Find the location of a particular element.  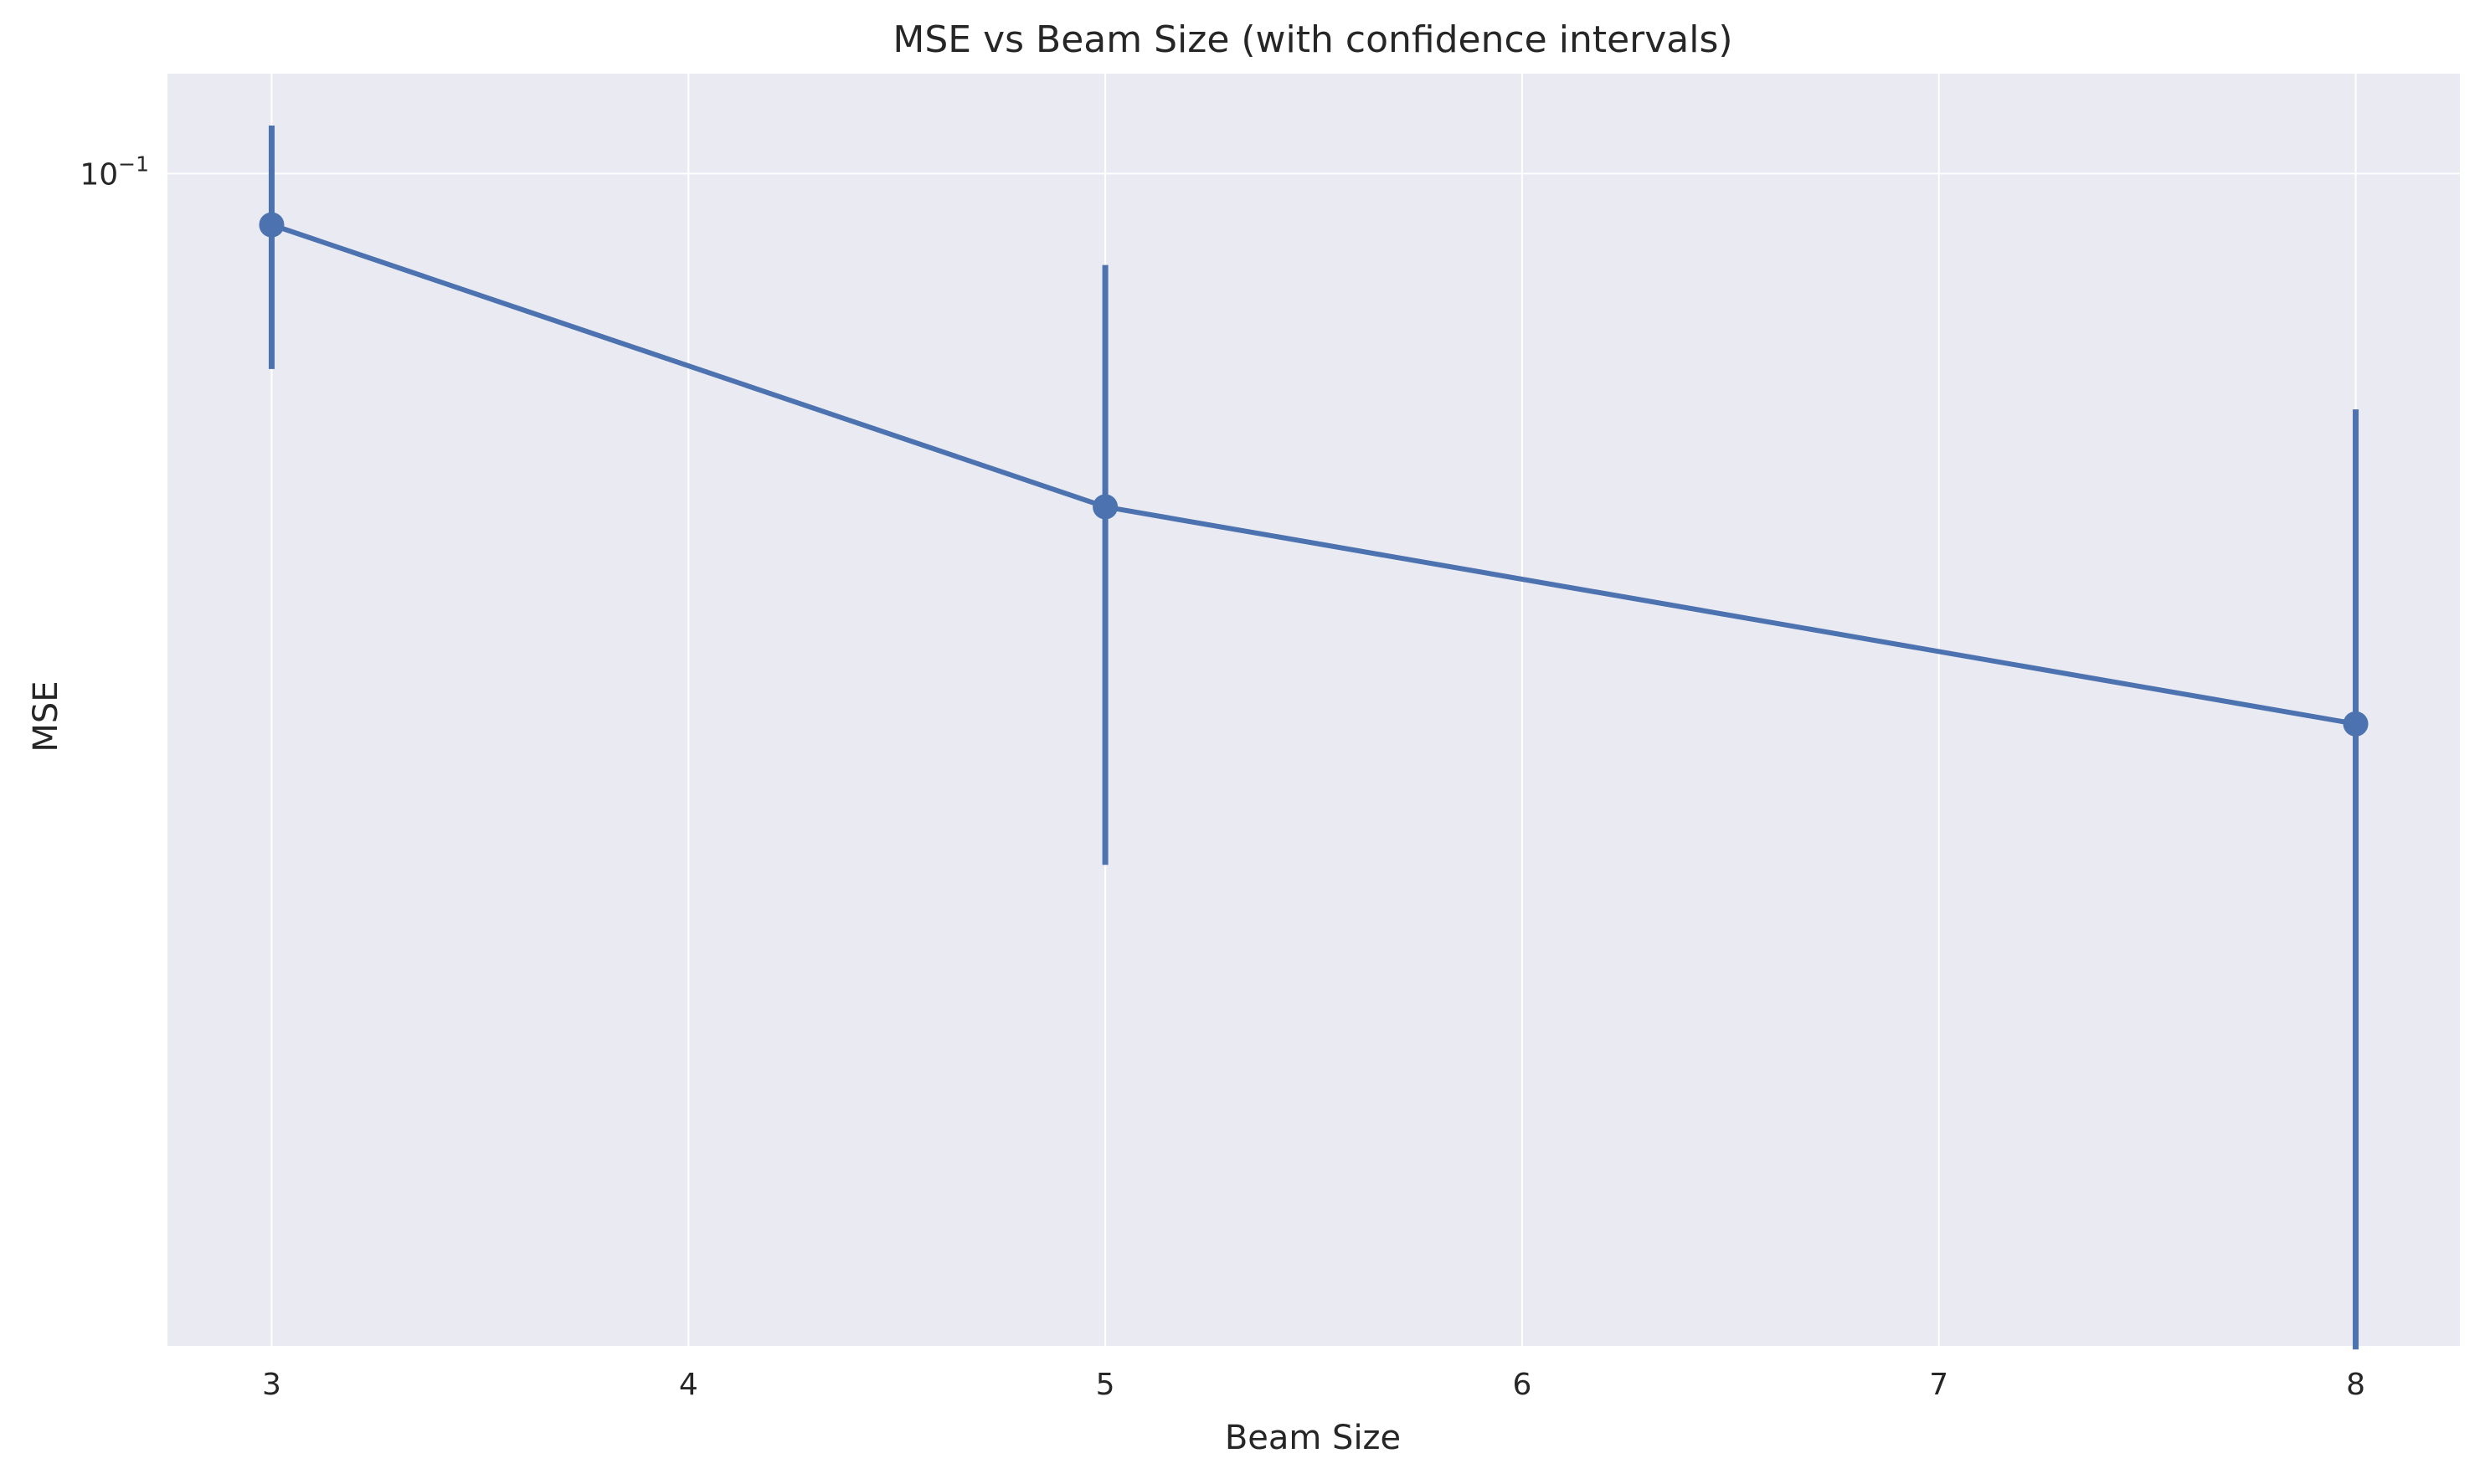

x-axis-label: Beam Size is located at coordinates (1313, 1438).